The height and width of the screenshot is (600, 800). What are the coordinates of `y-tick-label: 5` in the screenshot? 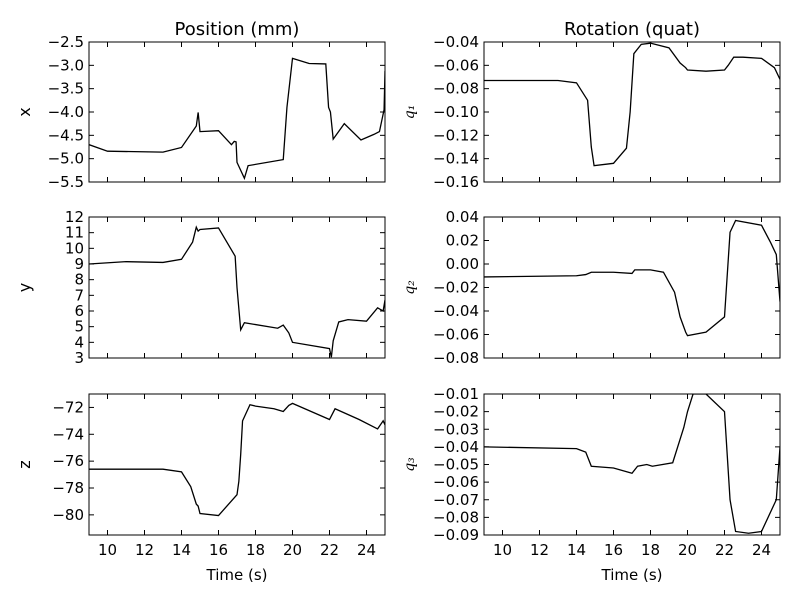 It's located at (79, 327).